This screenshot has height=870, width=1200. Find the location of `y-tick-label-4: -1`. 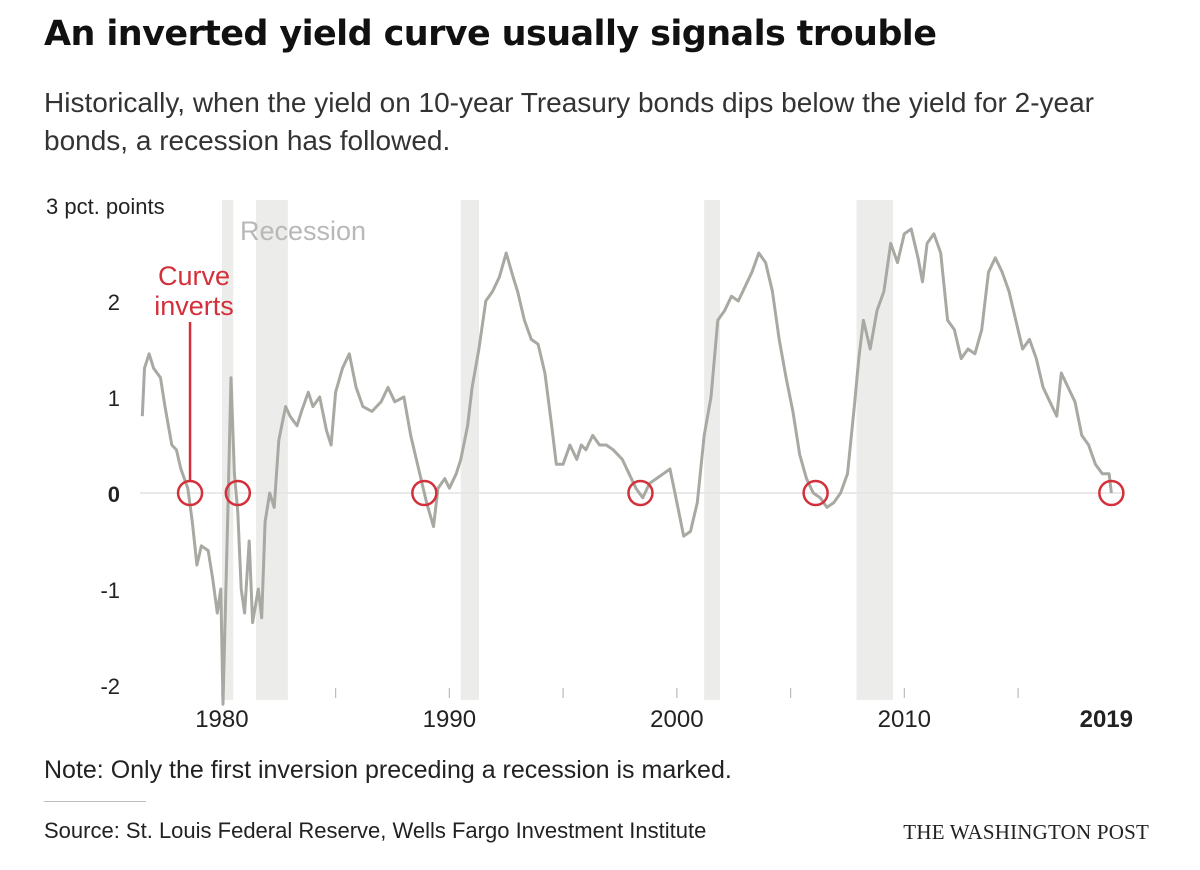

y-tick-label-4: -1 is located at coordinates (110, 590).